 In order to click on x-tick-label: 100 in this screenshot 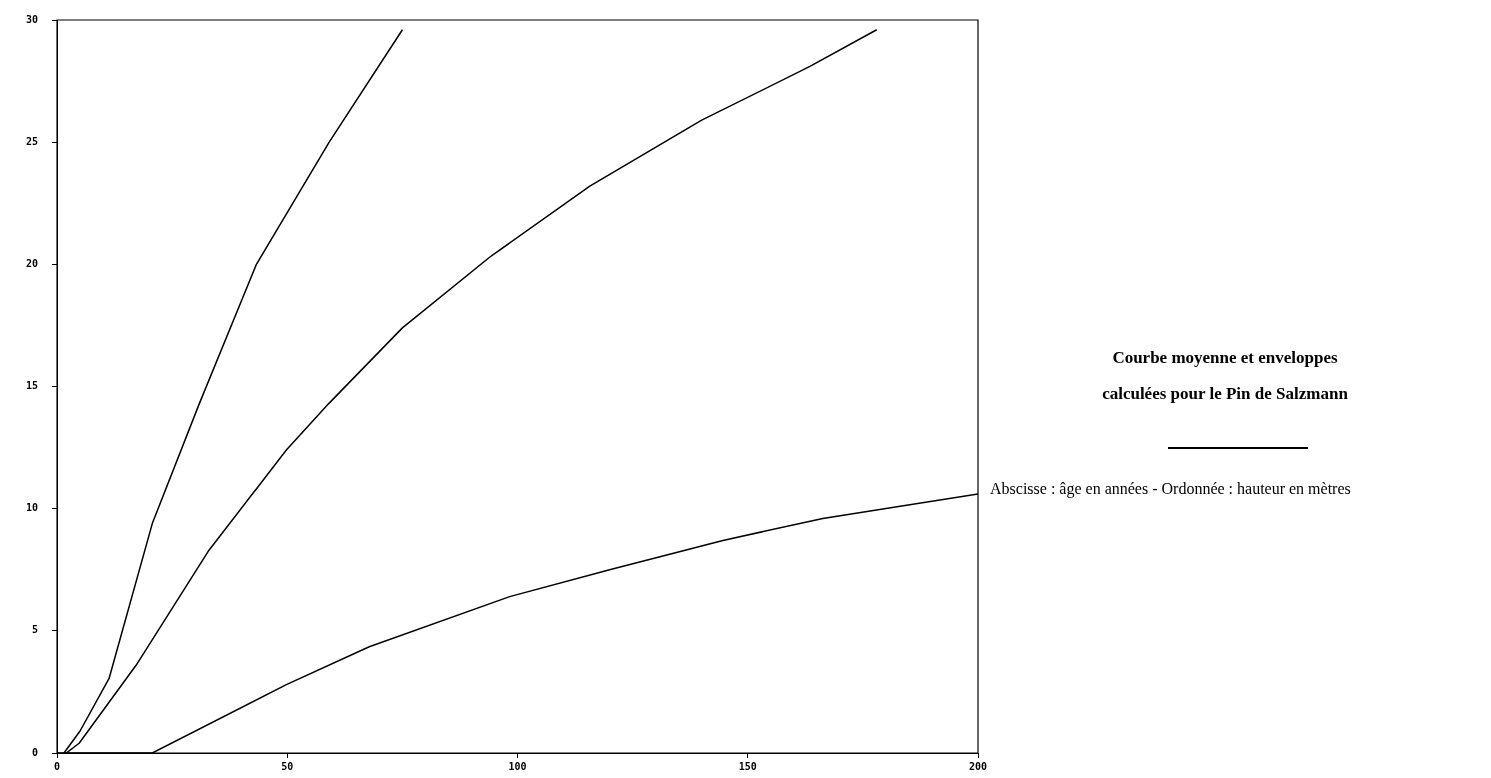, I will do `click(517, 766)`.